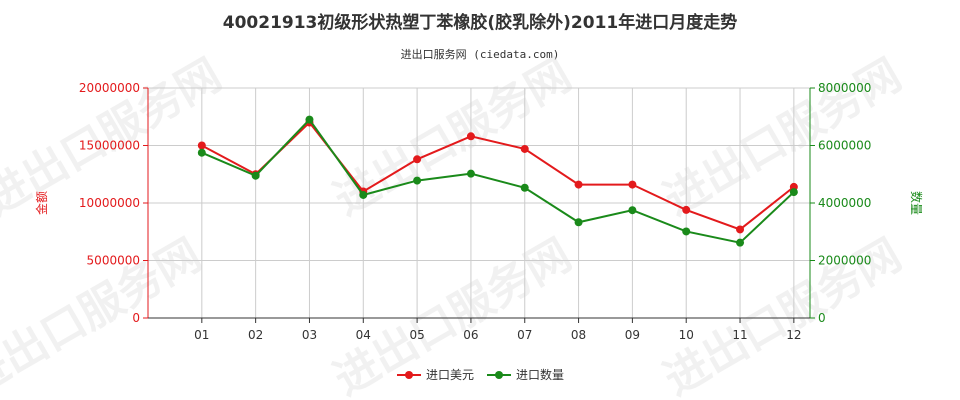 This screenshot has width=960, height=400. What do you see at coordinates (632, 335) in the screenshot?
I see `x-tick-label: 09` at bounding box center [632, 335].